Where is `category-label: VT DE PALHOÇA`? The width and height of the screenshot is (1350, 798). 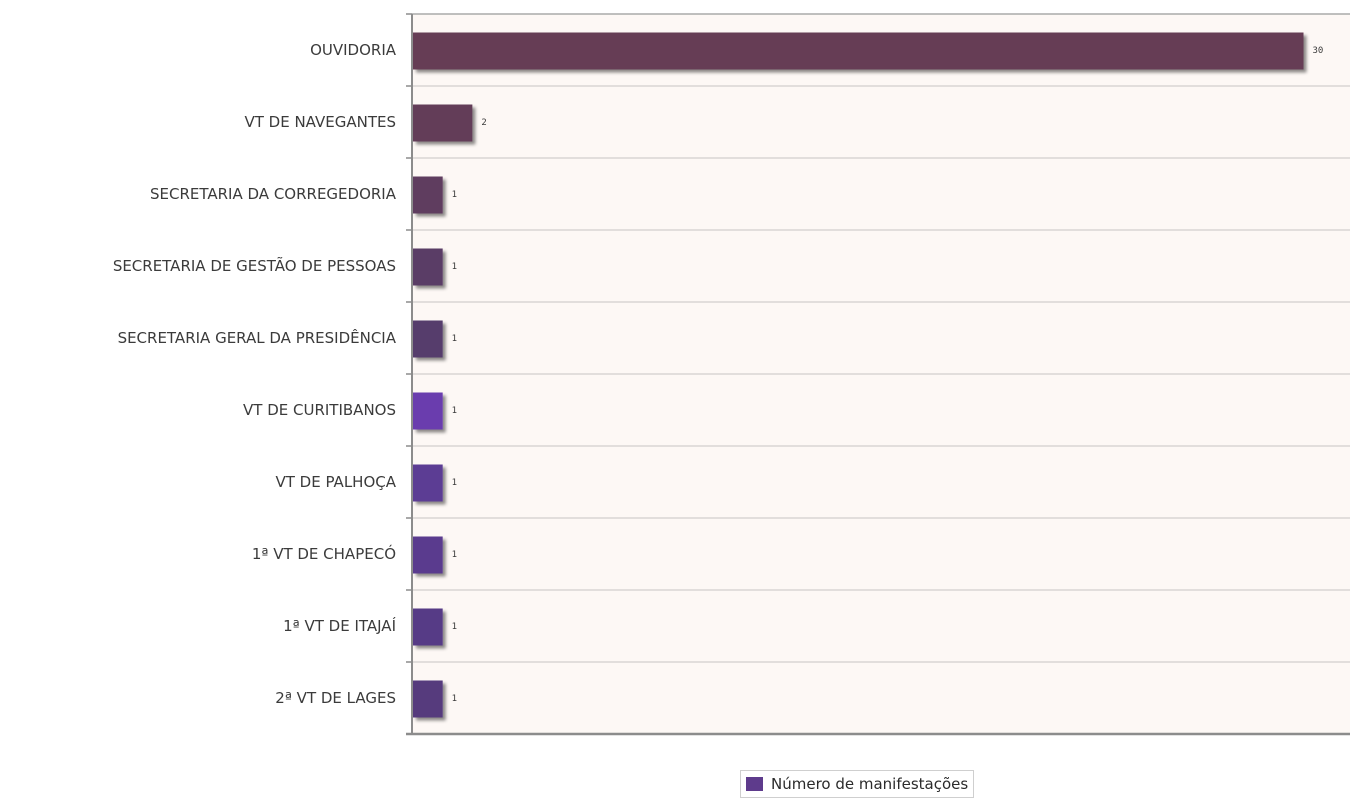
category-label: VT DE PALHOÇA is located at coordinates (335, 482).